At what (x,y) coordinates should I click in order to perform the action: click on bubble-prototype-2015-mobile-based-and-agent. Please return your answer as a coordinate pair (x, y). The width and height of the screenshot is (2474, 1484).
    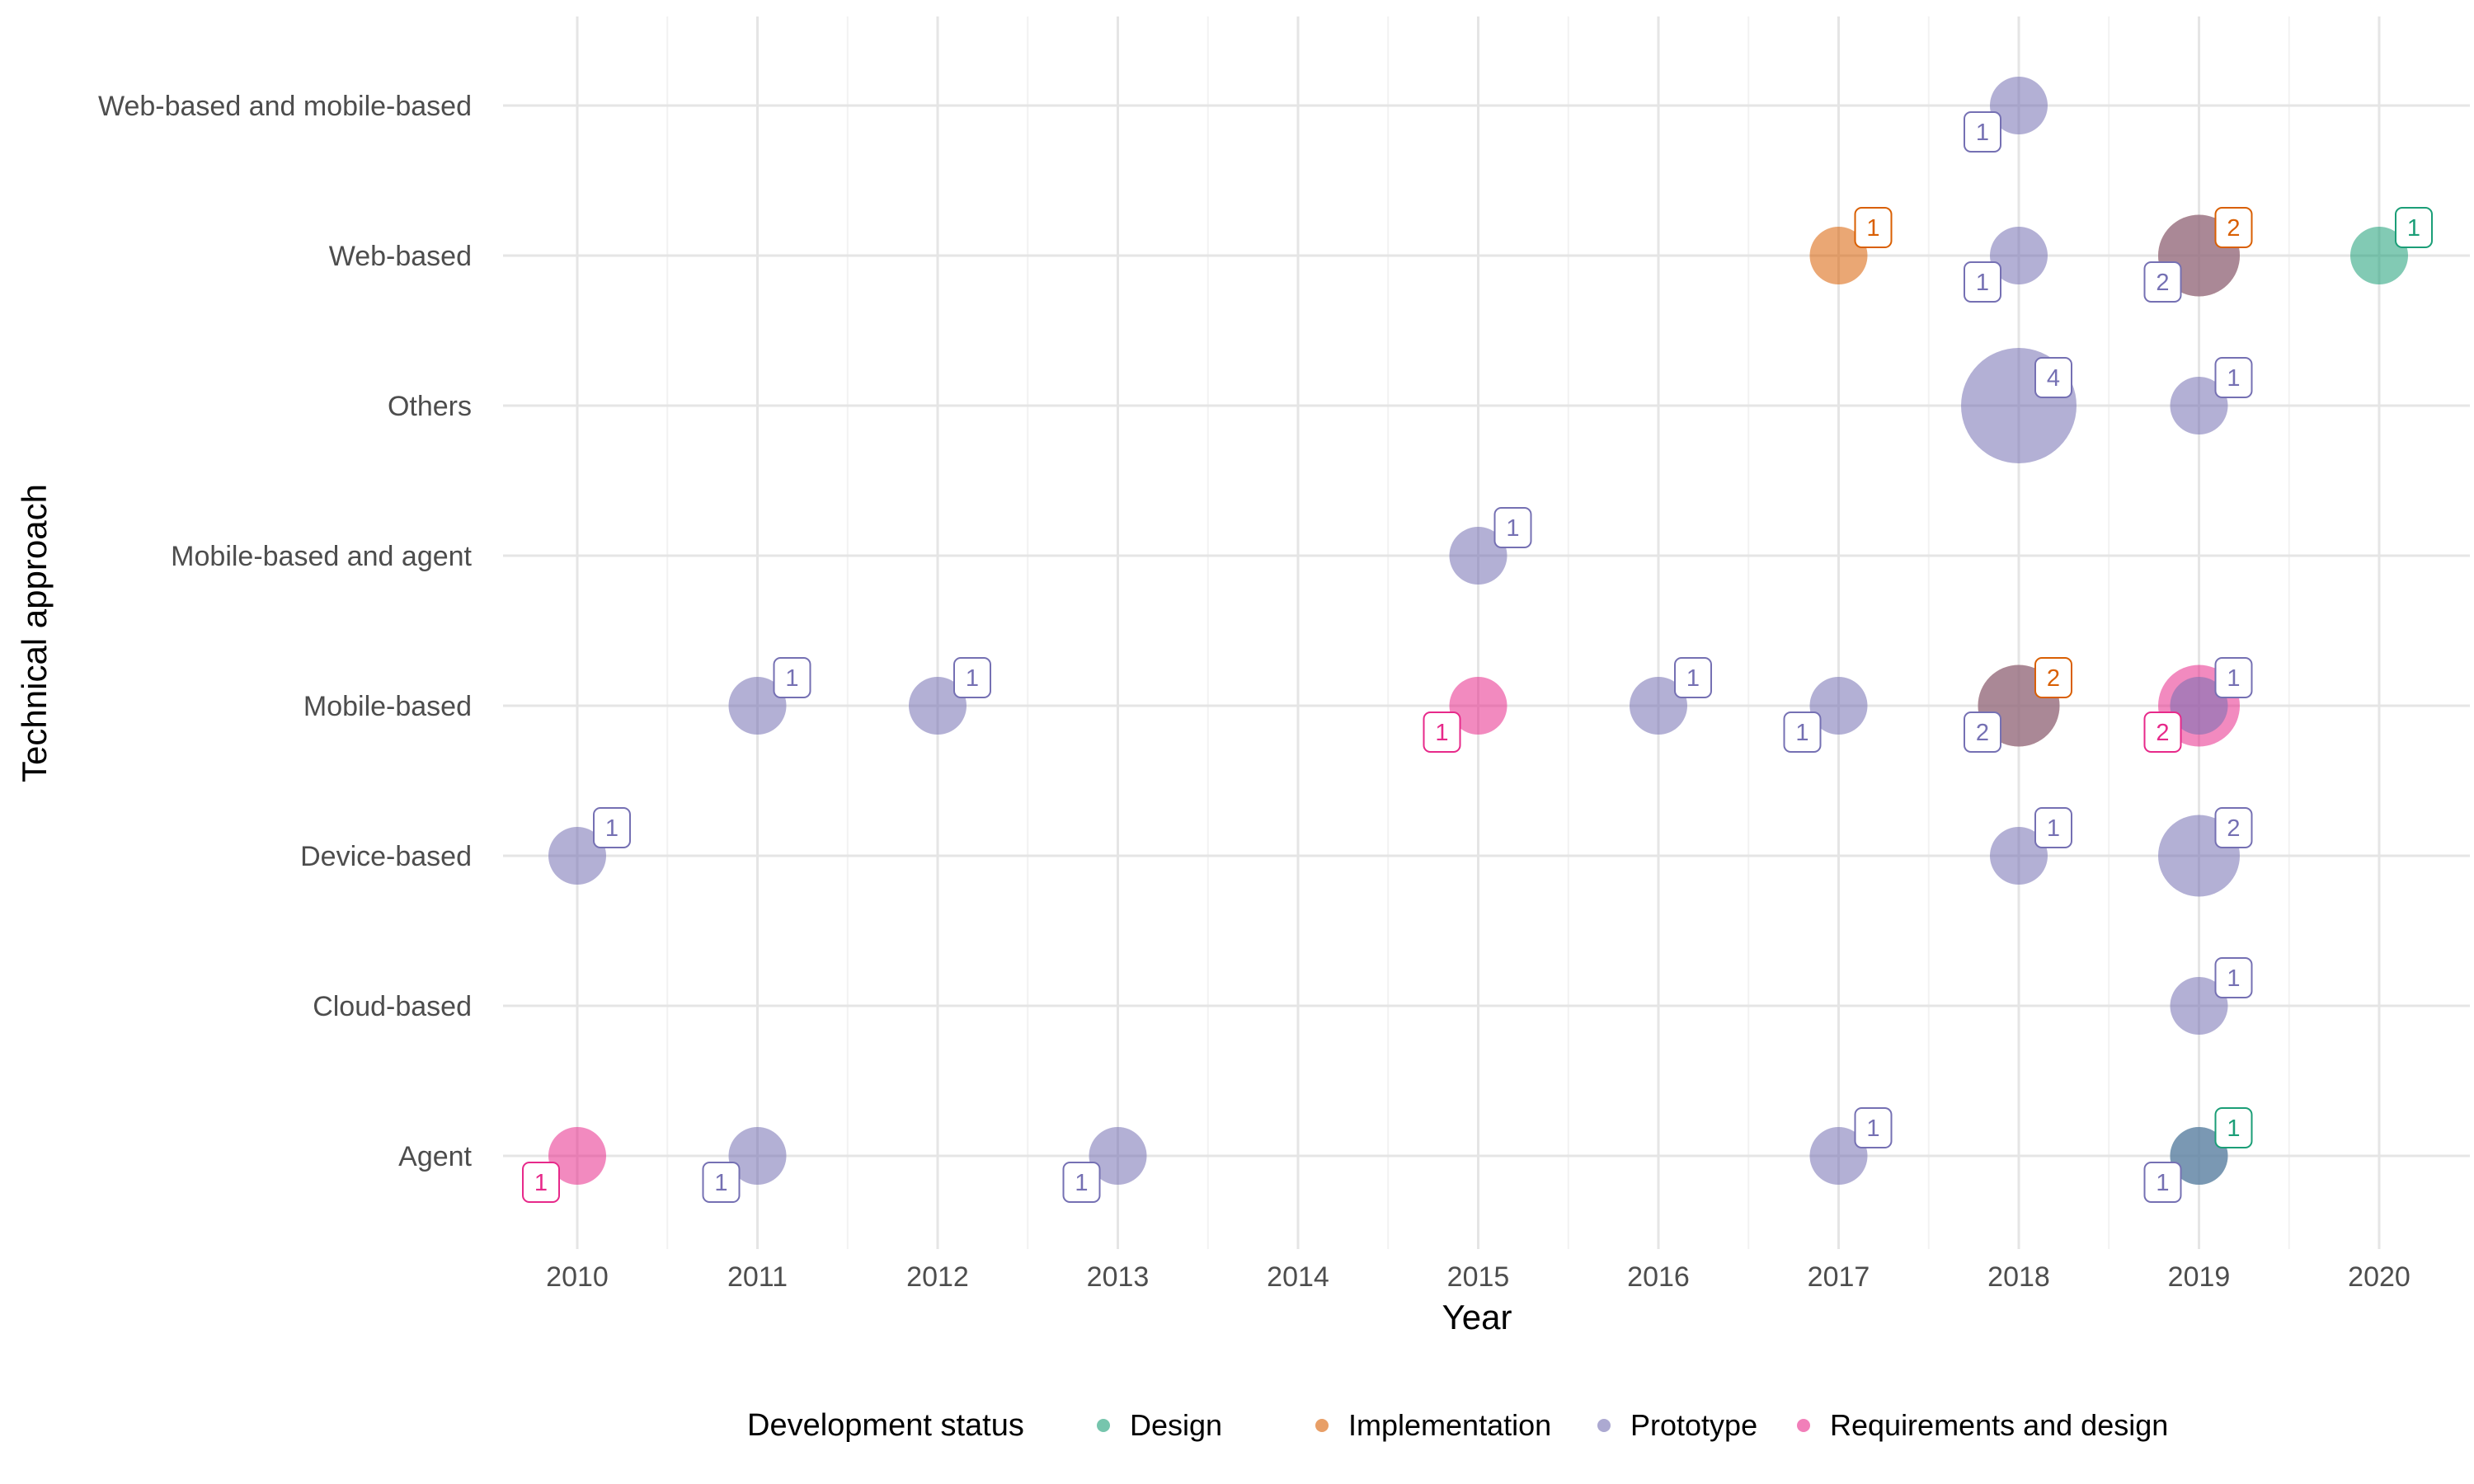
    Looking at the image, I should click on (1478, 556).